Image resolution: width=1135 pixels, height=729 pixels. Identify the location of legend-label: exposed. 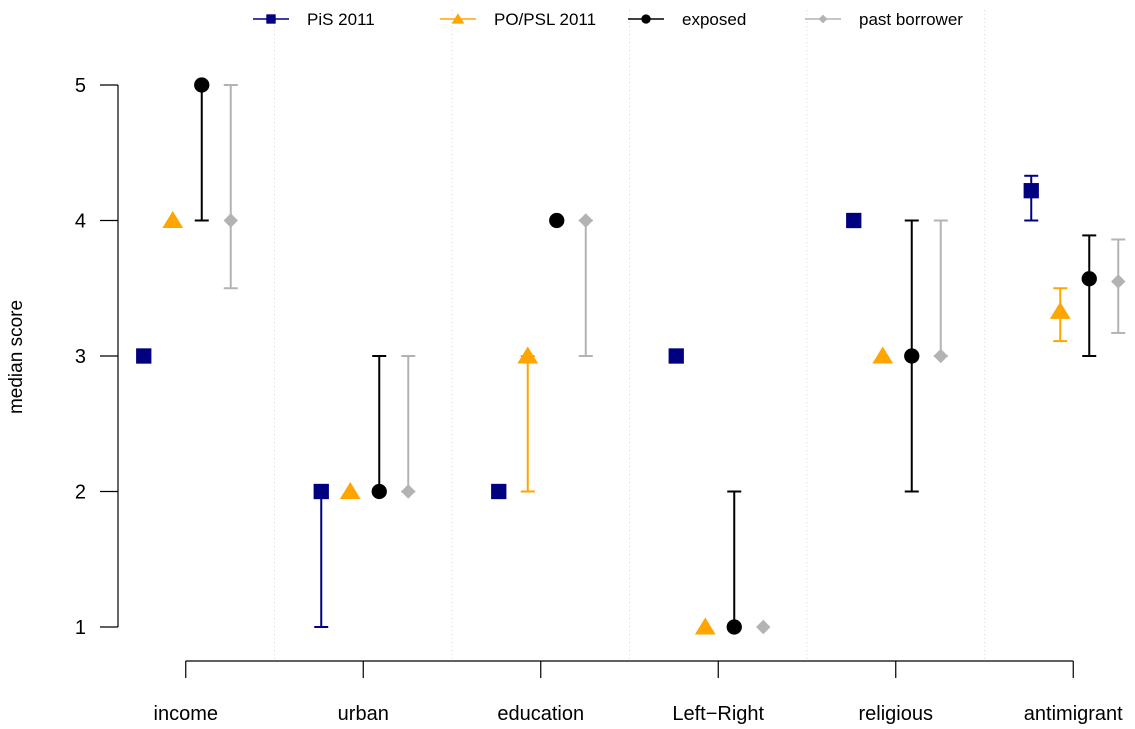
(714, 19).